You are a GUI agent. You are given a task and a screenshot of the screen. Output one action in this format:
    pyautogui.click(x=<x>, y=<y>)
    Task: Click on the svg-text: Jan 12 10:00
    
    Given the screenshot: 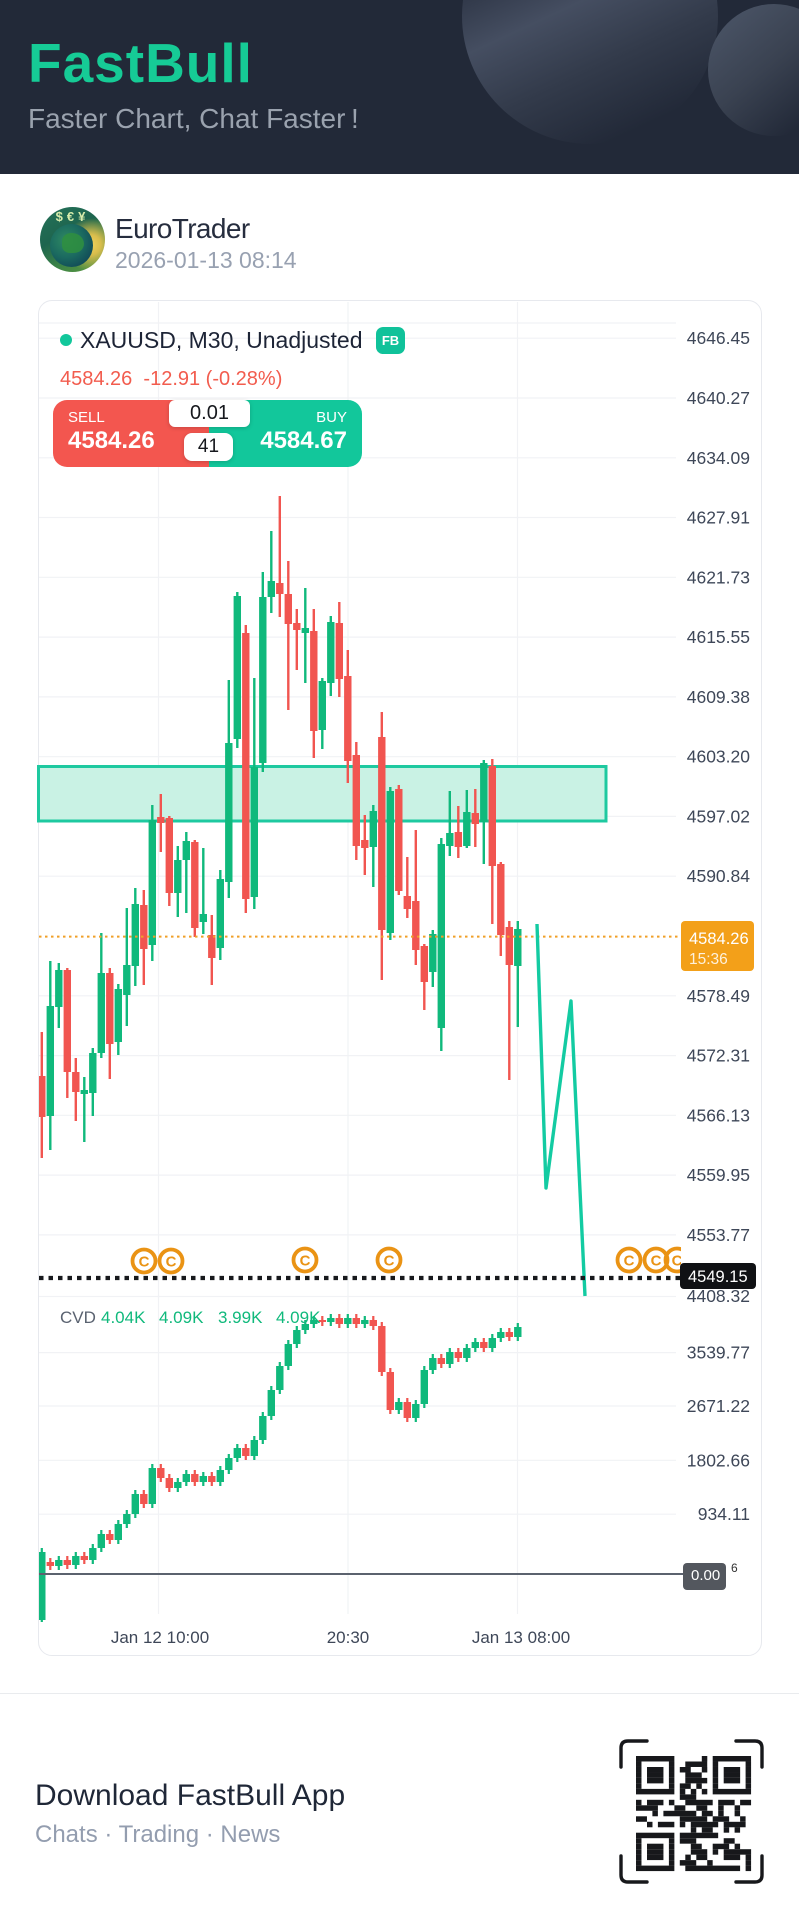 What is the action you would take?
    pyautogui.click(x=160, y=1637)
    